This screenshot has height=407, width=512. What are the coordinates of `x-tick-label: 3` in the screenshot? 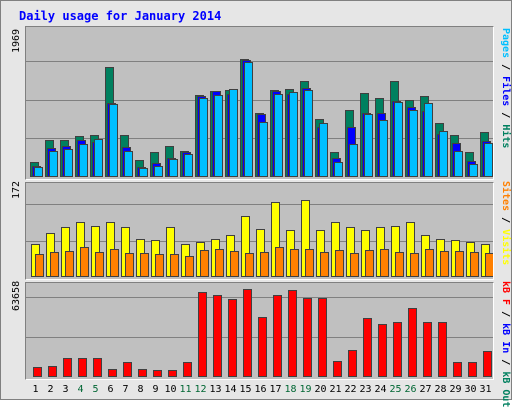 It's located at (65, 389).